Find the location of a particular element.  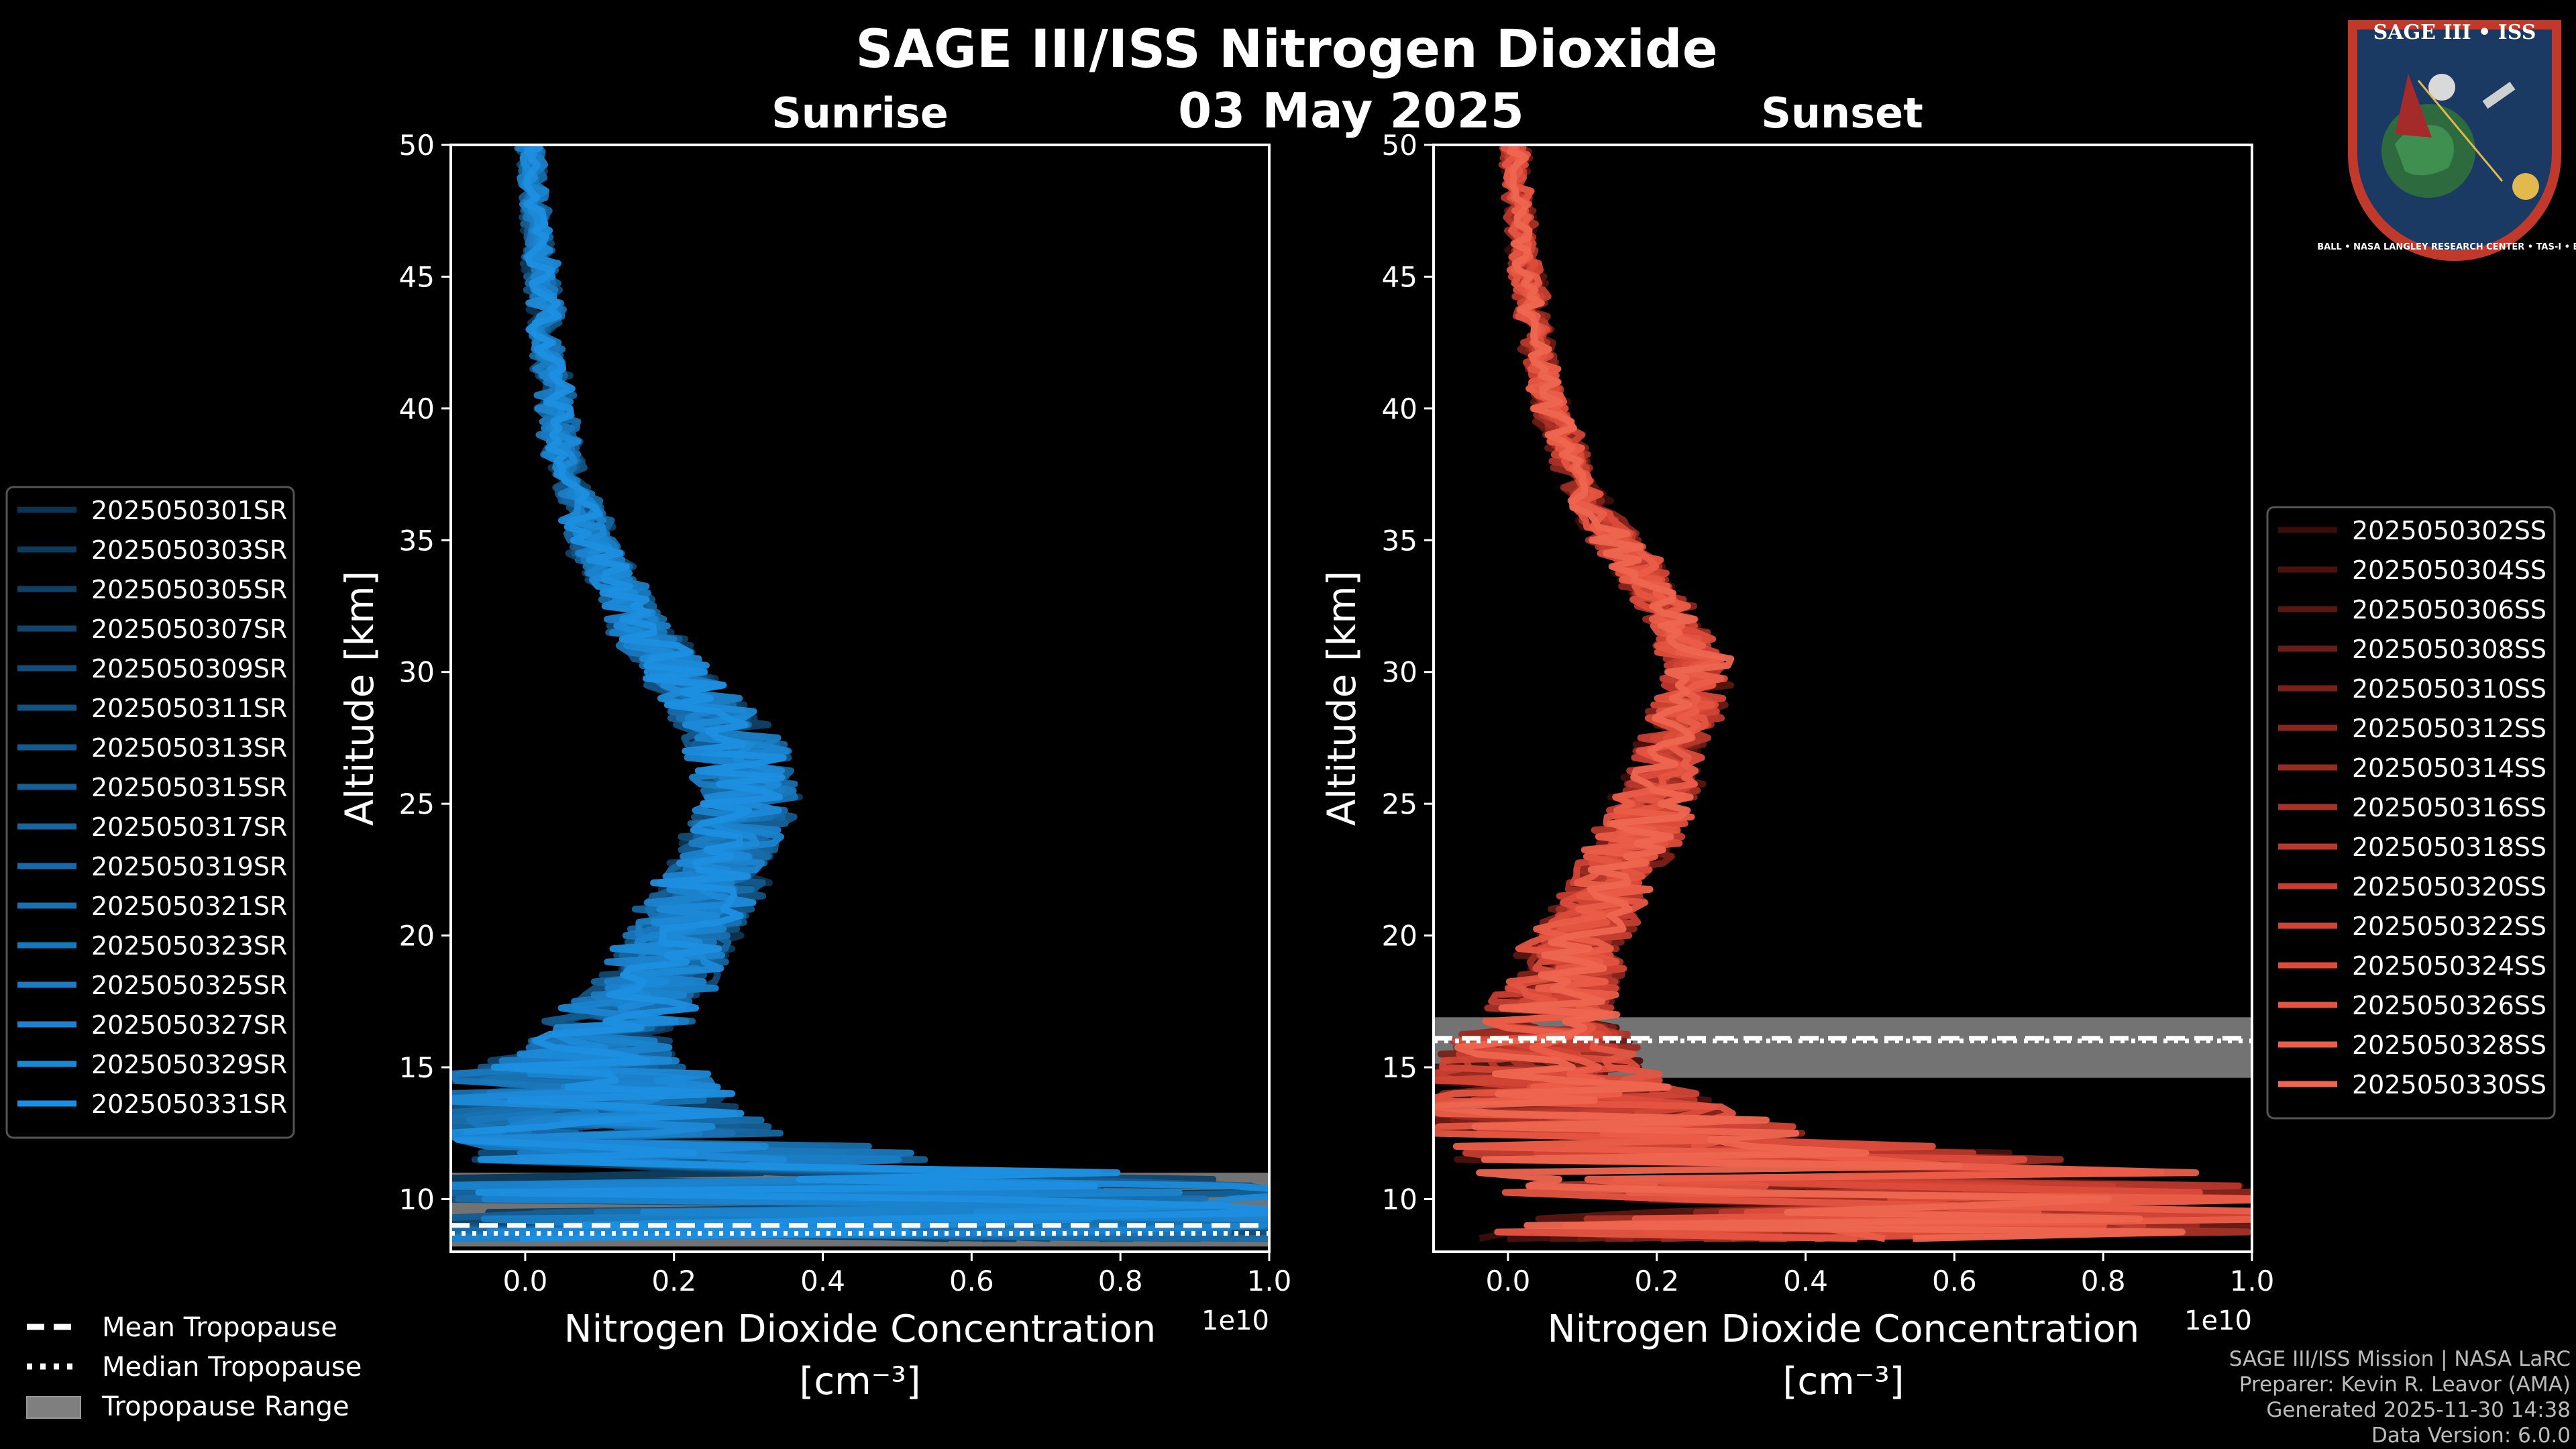

sunset-x-tick-label: 0.6 is located at coordinates (1954, 1281).